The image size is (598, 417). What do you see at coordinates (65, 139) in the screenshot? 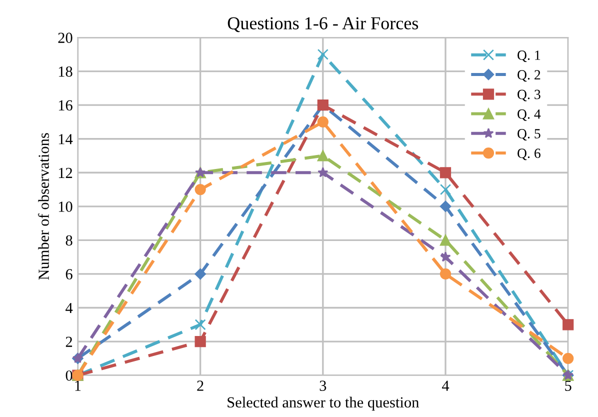
I see `y-tick-label: 14` at bounding box center [65, 139].